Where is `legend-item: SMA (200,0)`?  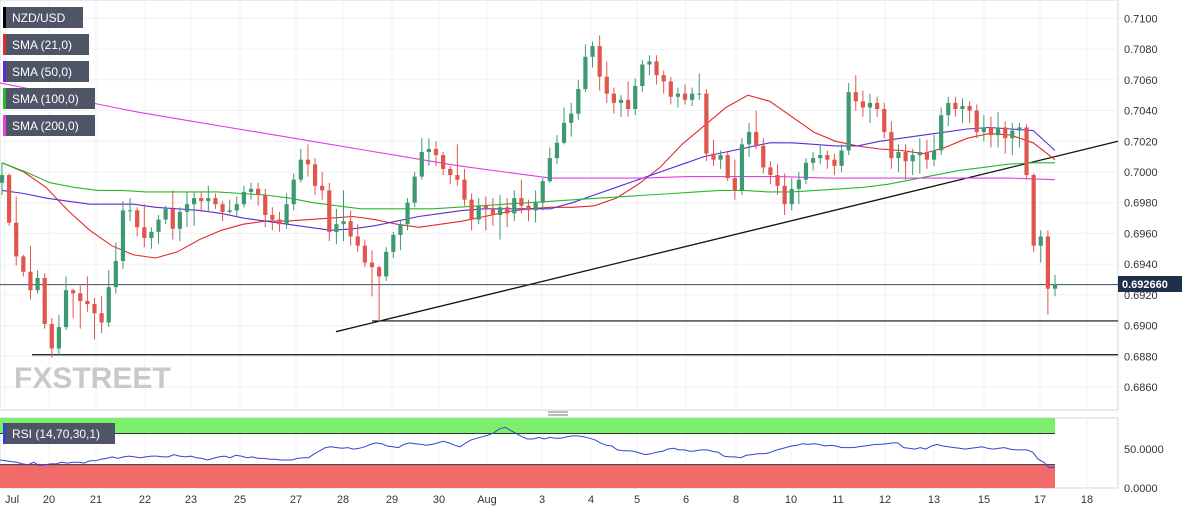 legend-item: SMA (200,0) is located at coordinates (49, 125).